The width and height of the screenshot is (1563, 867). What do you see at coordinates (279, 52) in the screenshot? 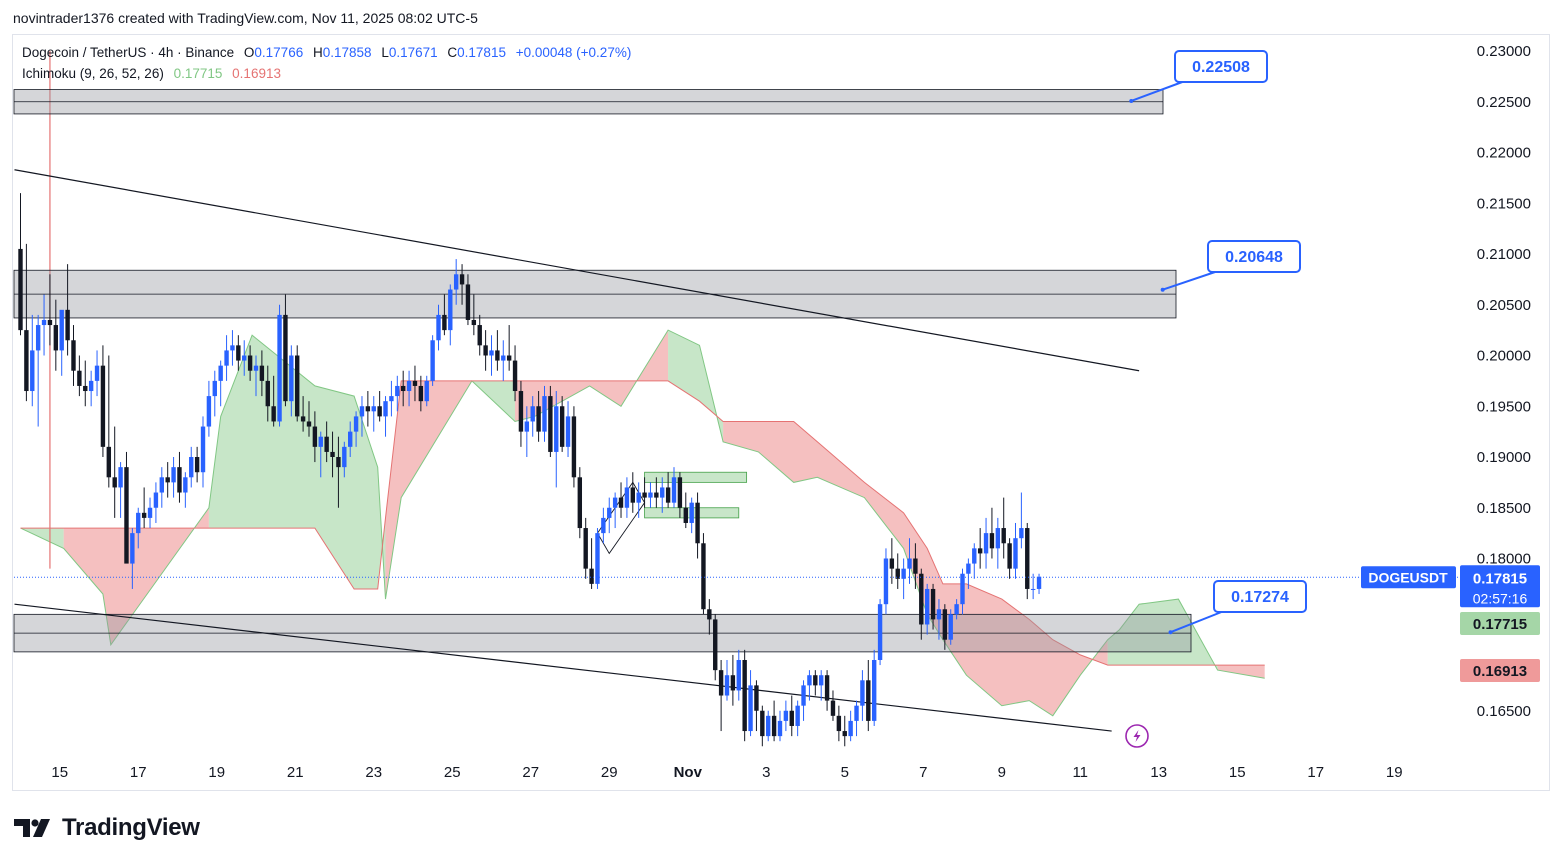
I see `open-value: 0.17766` at bounding box center [279, 52].